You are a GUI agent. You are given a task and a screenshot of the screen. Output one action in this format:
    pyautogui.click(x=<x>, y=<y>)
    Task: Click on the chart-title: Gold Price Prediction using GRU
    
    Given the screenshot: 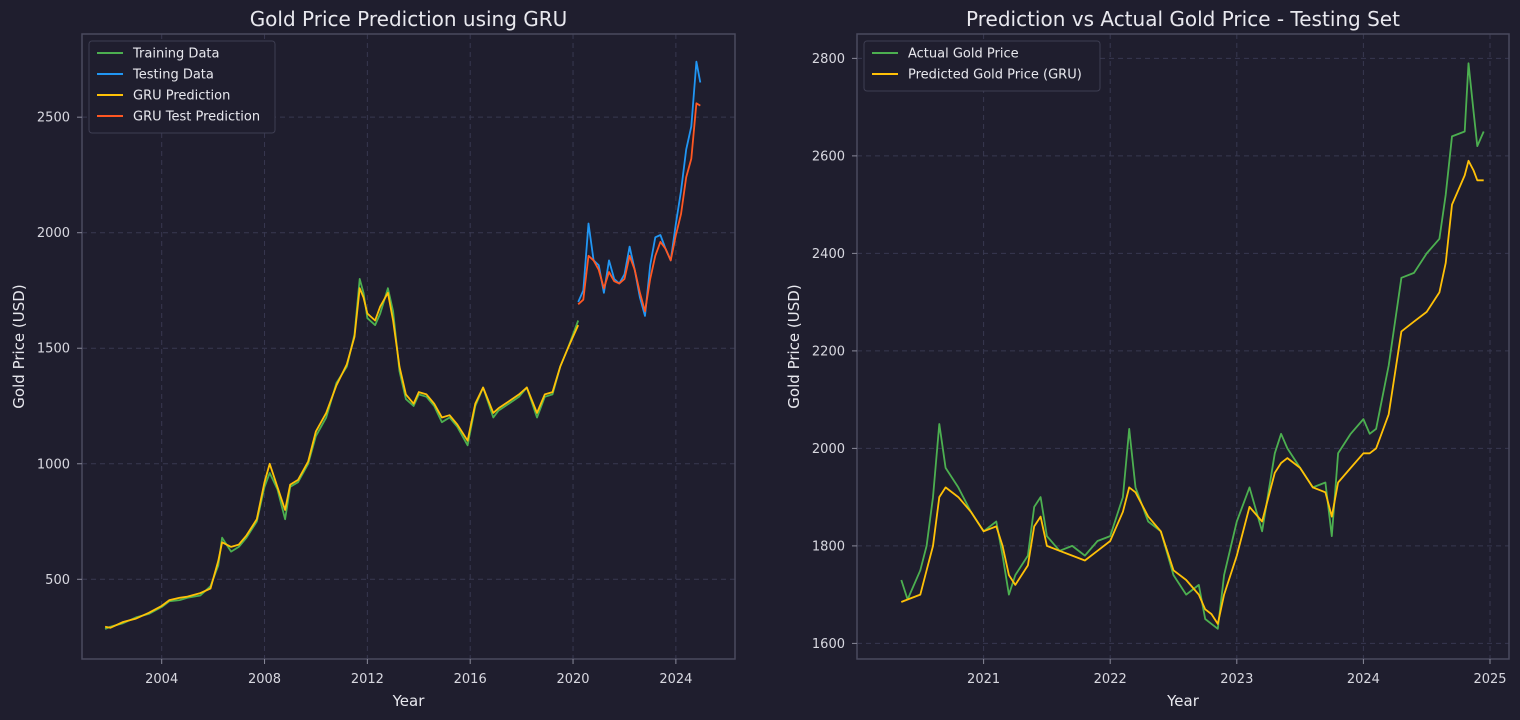 What is the action you would take?
    pyautogui.click(x=409, y=19)
    